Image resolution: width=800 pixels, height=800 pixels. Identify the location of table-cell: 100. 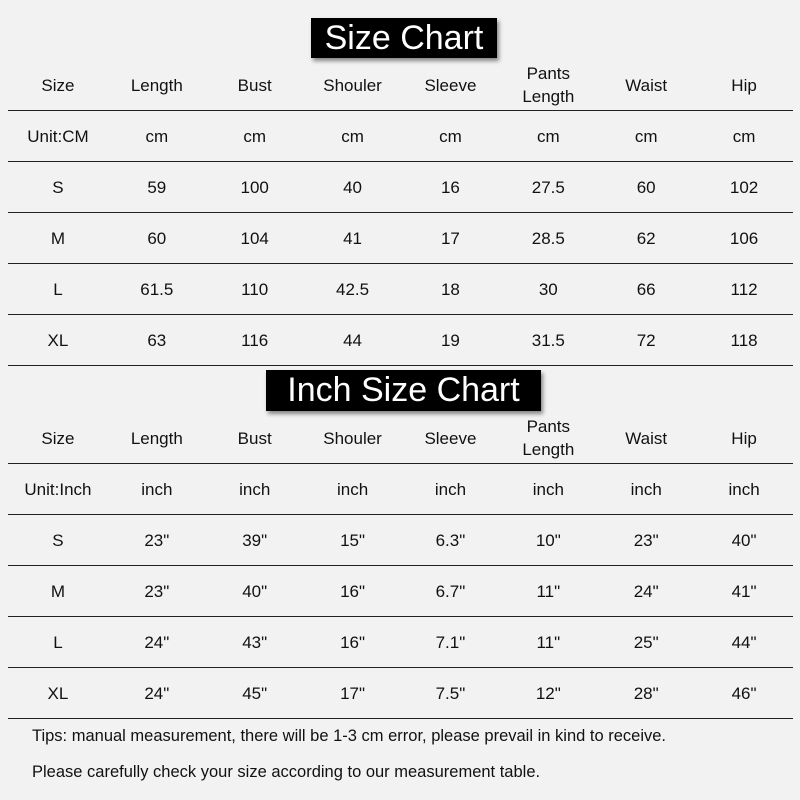
(254, 187).